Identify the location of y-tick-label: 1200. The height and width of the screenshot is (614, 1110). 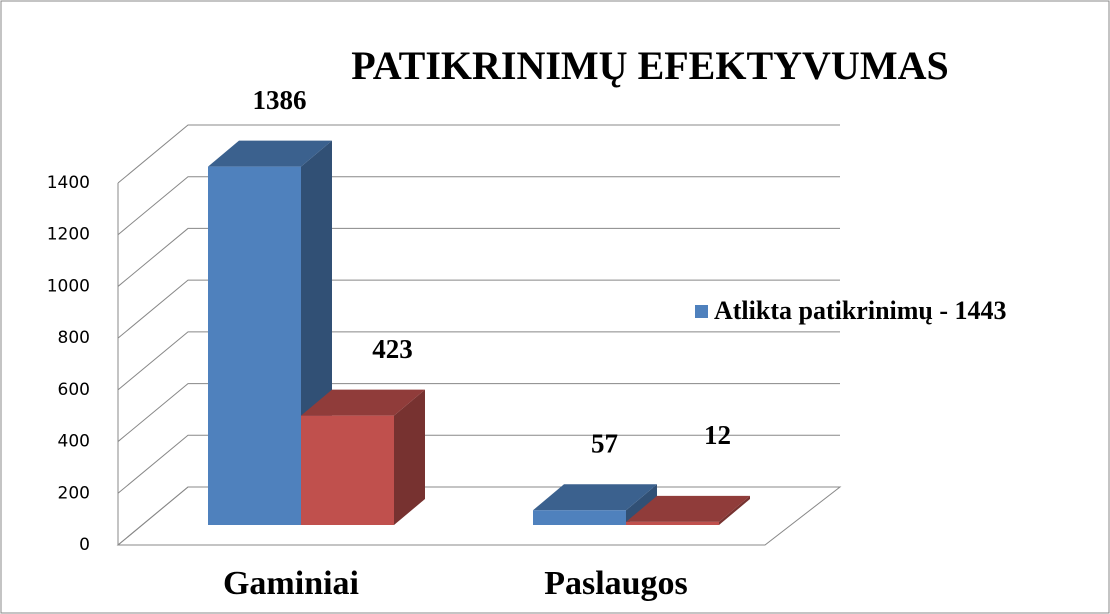
(68, 235).